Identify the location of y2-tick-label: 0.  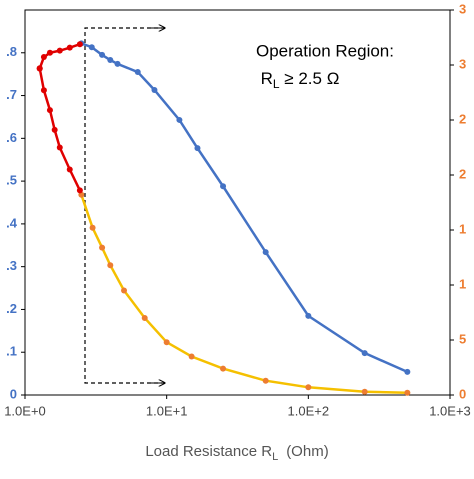
(462, 393).